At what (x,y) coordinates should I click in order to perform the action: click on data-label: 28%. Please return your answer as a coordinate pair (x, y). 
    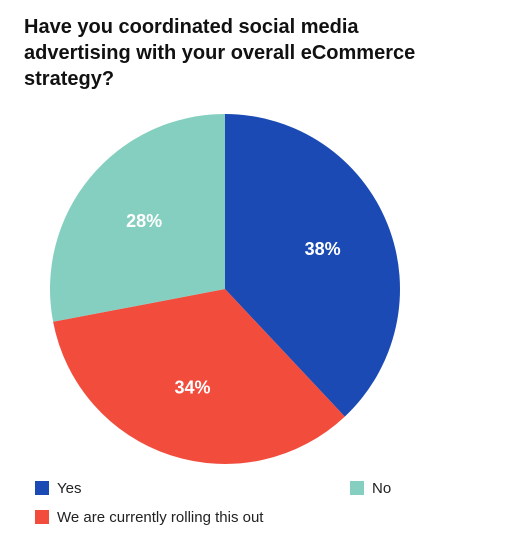
    Looking at the image, I should click on (144, 221).